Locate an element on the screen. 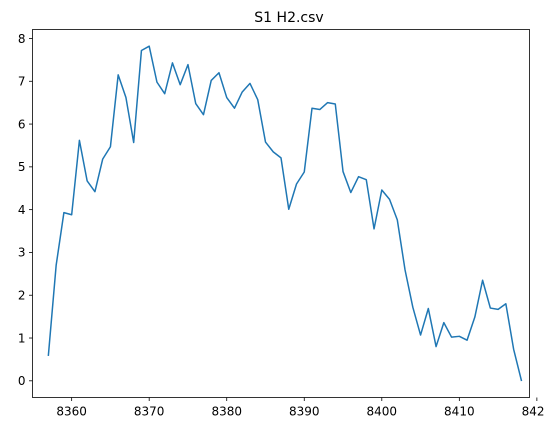 This screenshot has height=433, width=544. y-axis: 0 1 2 3 4 5 6 7 8 is located at coordinates (25, 210).